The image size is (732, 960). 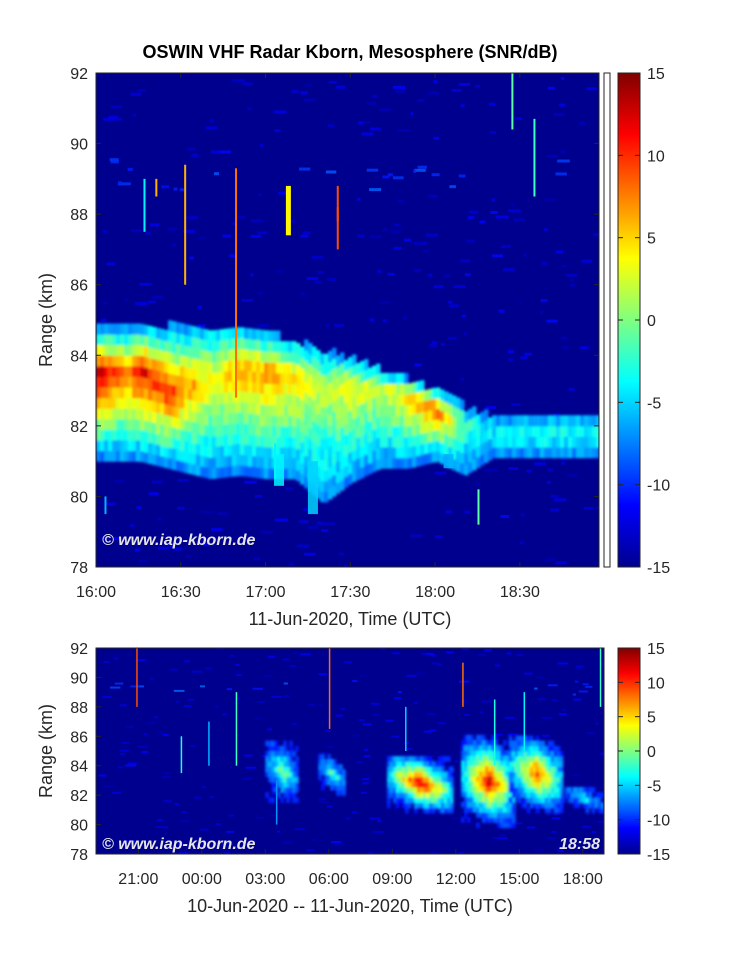 I want to click on bottom-time-stamp: 18:58, so click(x=579, y=844).